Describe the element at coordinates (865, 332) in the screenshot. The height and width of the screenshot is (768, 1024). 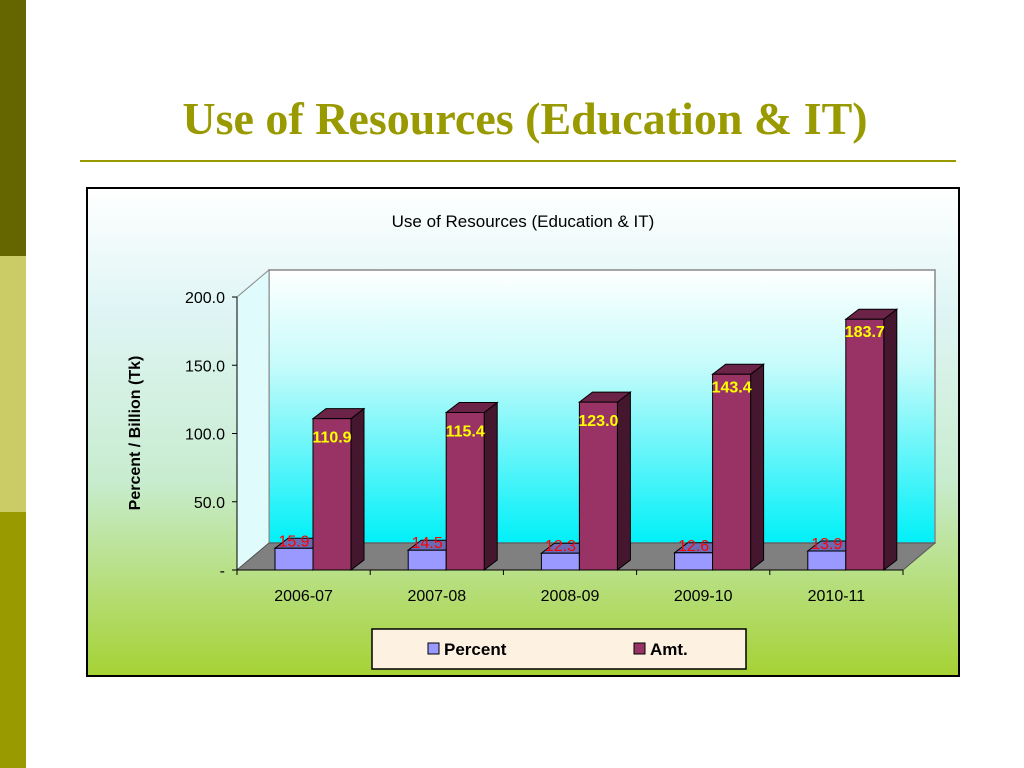
I see `data-label: 183.7` at that location.